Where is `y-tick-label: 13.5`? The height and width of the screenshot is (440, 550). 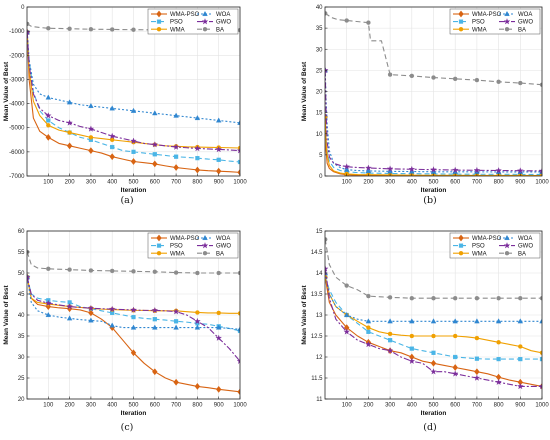 y-tick-label: 13.5 is located at coordinates (317, 295).